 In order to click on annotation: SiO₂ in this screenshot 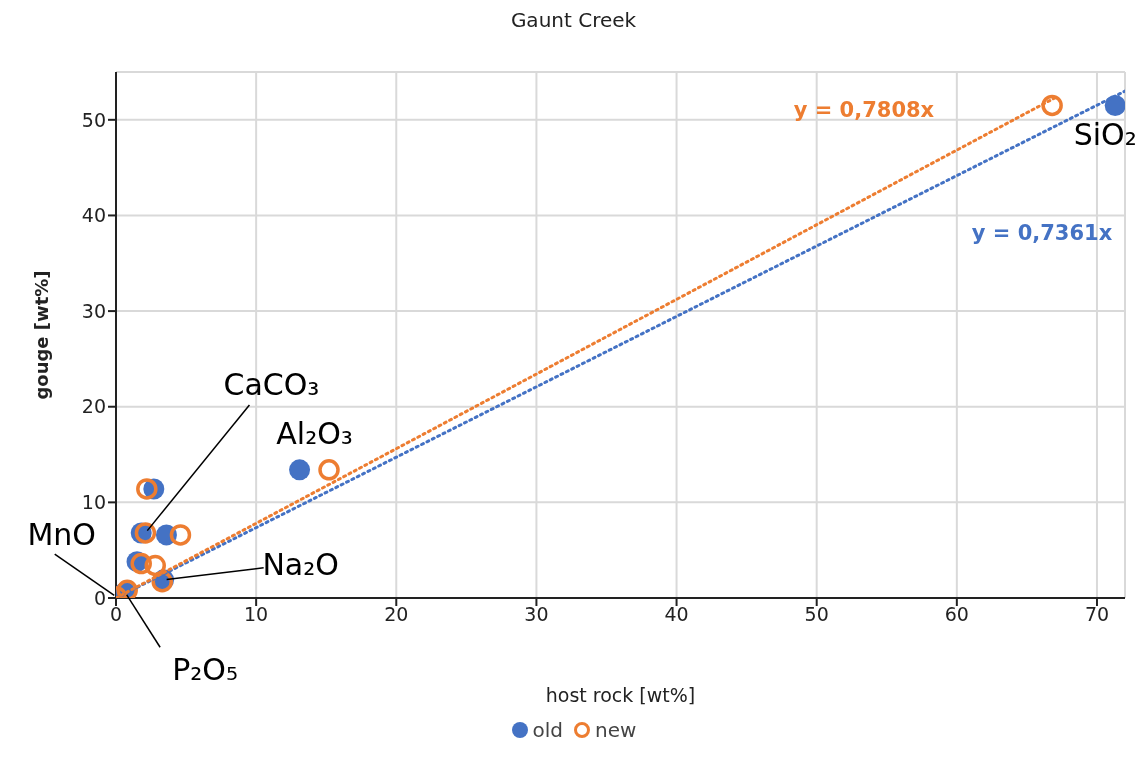, I will do `click(1105, 135)`.